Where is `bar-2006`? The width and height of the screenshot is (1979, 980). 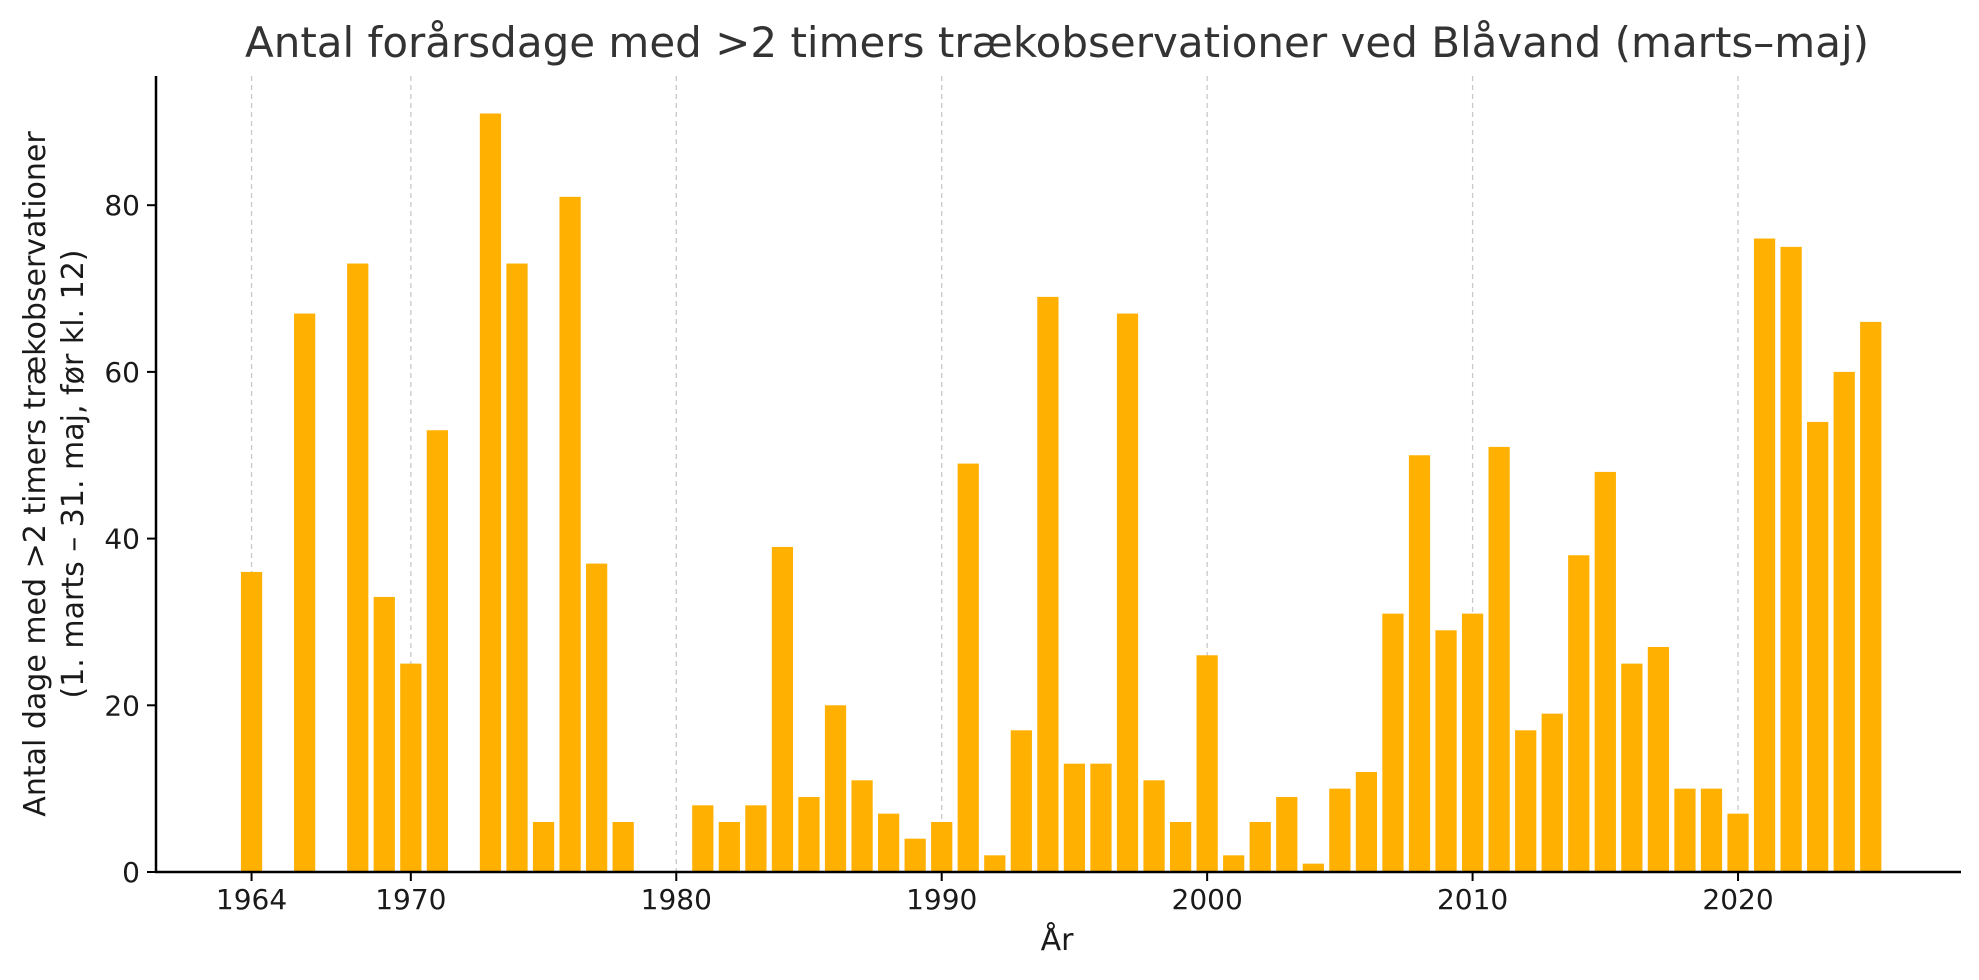 bar-2006 is located at coordinates (1366, 821).